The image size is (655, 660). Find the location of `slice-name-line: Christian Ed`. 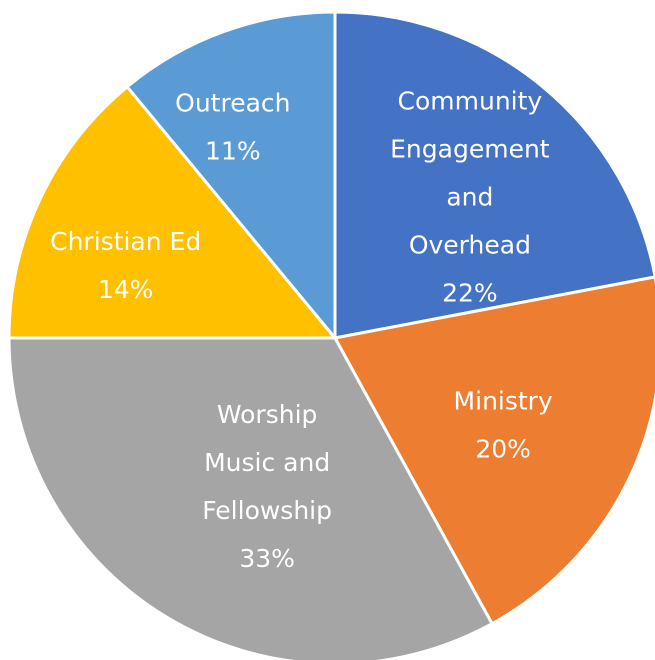

slice-name-line: Christian Ed is located at coordinates (125, 241).